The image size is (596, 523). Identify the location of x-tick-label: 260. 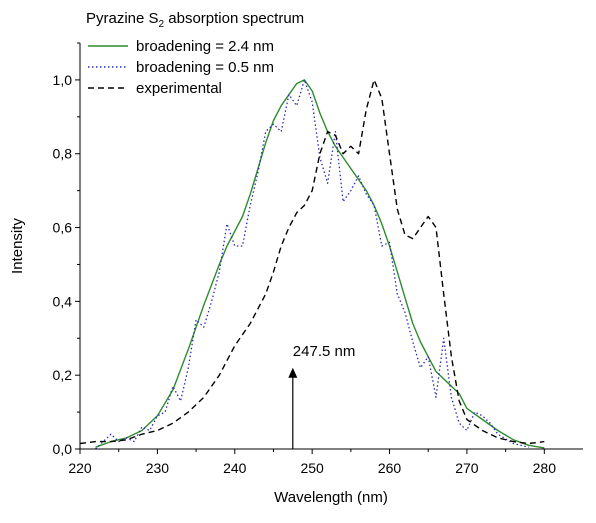
(390, 468).